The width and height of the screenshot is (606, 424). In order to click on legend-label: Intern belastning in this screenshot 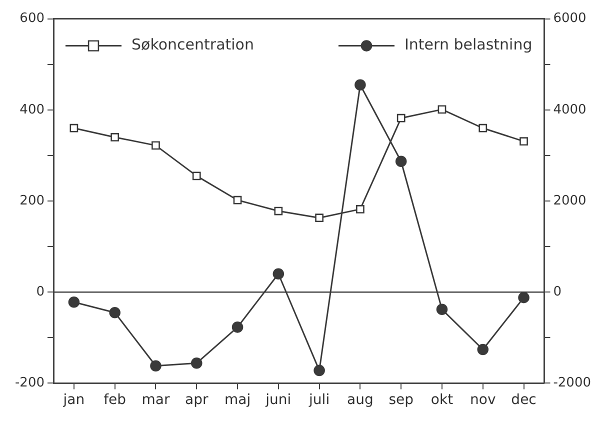, I will do `click(468, 45)`.